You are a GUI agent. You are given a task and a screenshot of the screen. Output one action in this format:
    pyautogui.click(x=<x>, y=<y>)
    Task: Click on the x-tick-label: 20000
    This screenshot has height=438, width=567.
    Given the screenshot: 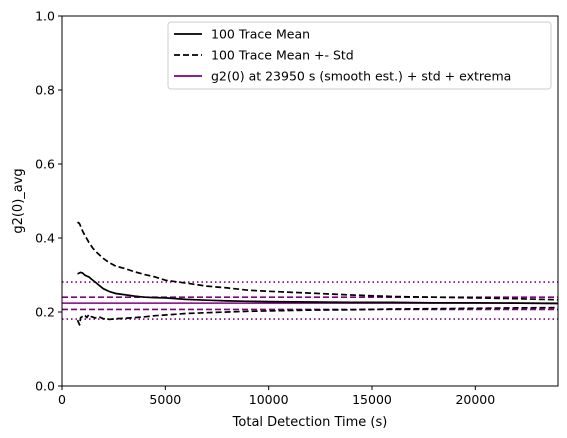 What is the action you would take?
    pyautogui.click(x=475, y=399)
    